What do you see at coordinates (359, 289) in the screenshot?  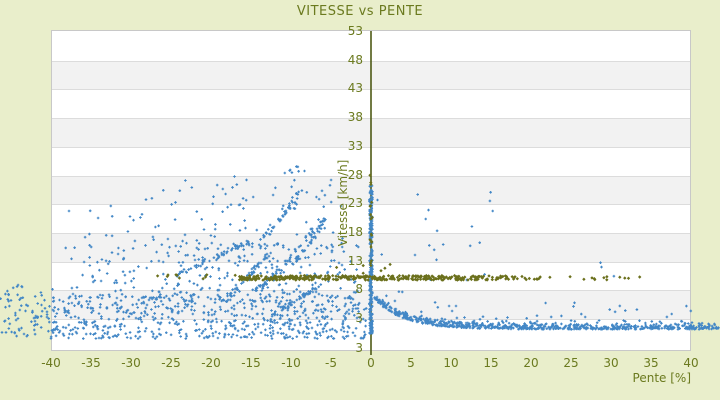 I see `y-tick-label: 8` at bounding box center [359, 289].